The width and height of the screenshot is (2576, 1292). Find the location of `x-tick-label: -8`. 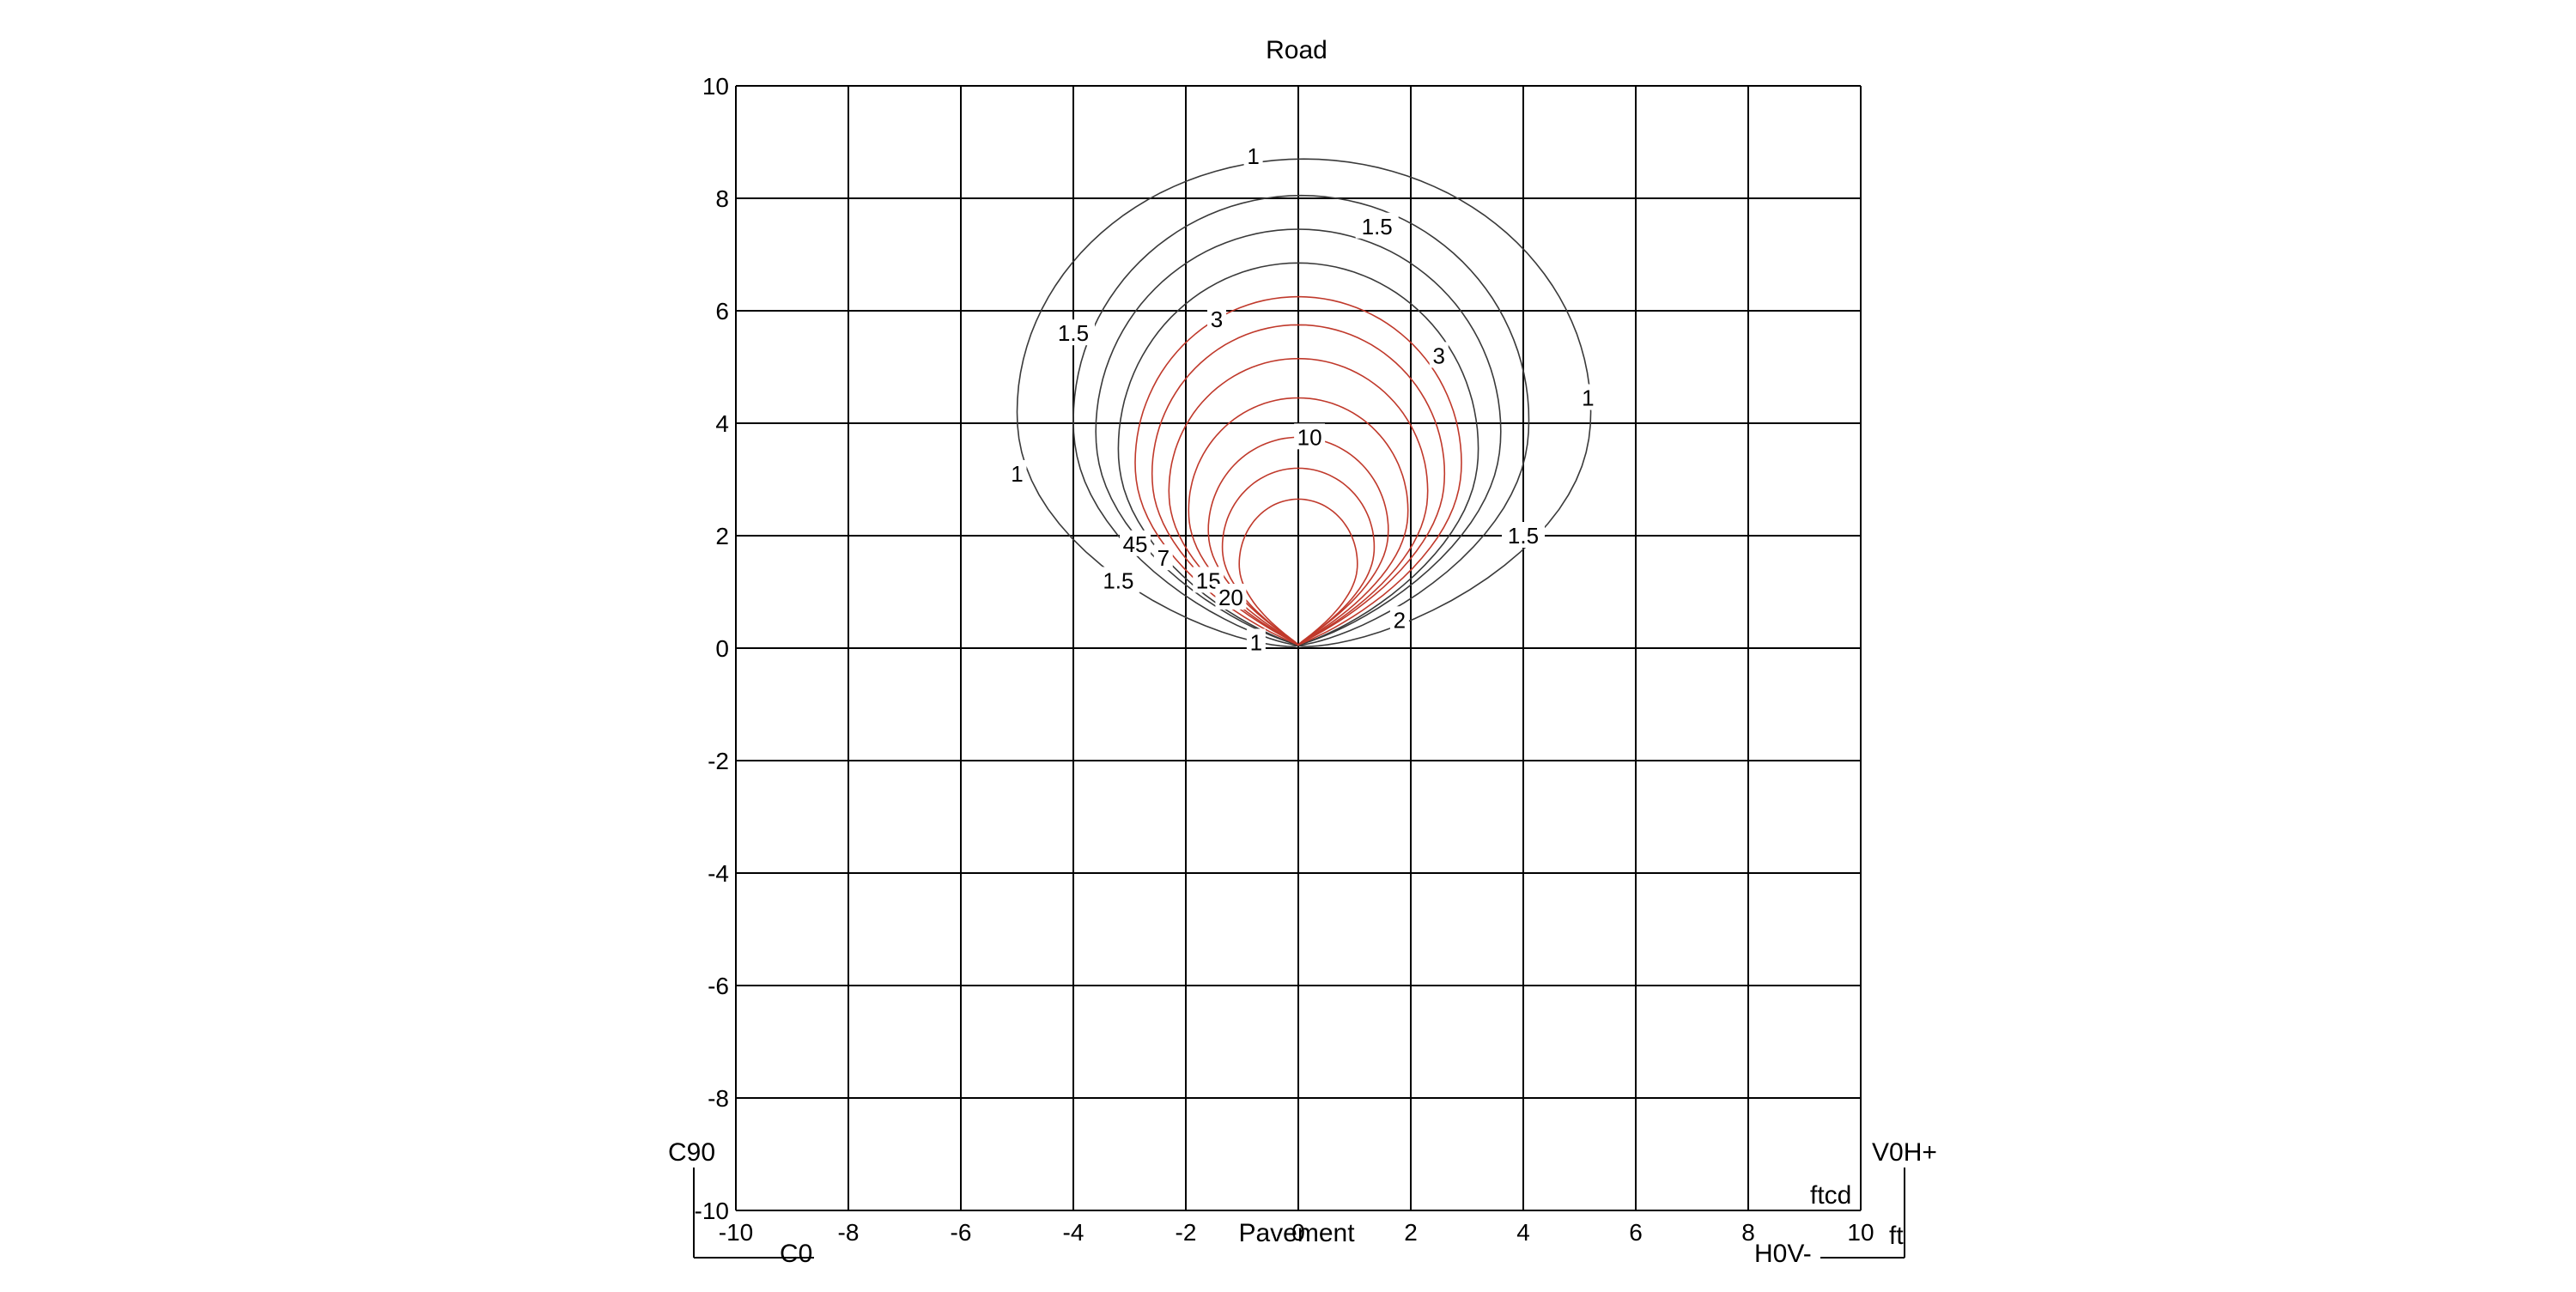

x-tick-label: -8 is located at coordinates (849, 1232).